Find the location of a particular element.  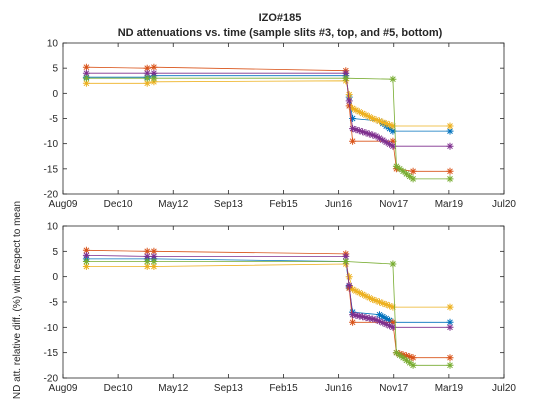

x-tick-label: Feb15 is located at coordinates (283, 204).